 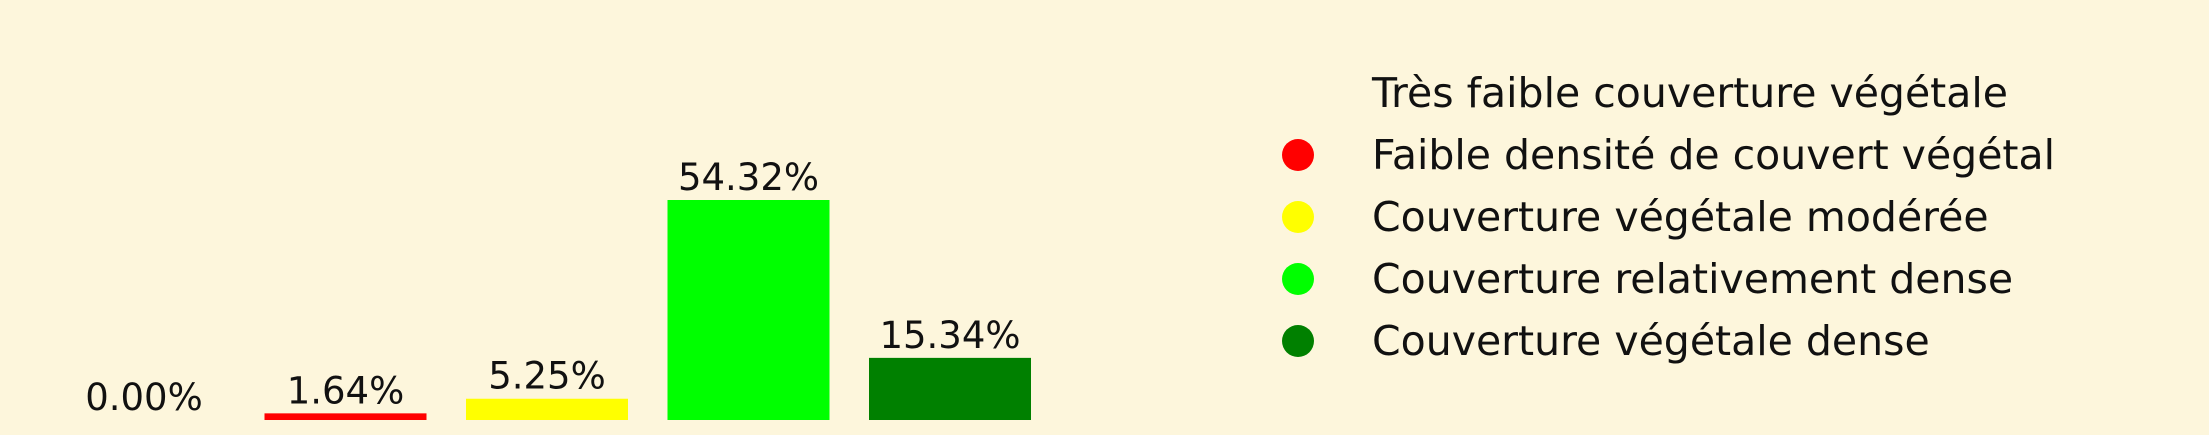 I want to click on legend-label: Couverture relativement dense, so click(x=1693, y=279).